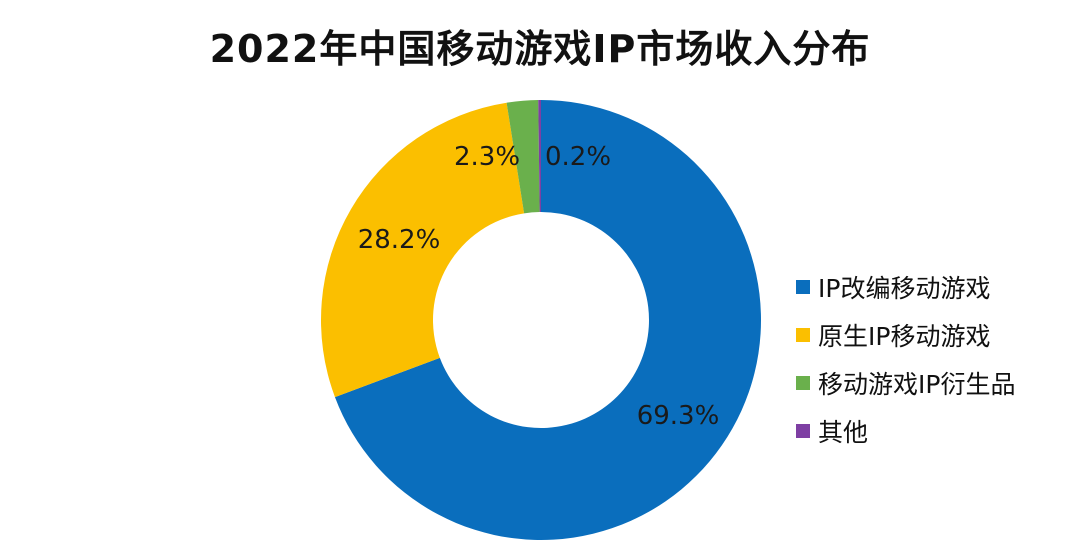 The height and width of the screenshot is (549, 1080). Describe the element at coordinates (399, 240) in the screenshot. I see `slice-value-label: 28.2%` at that location.